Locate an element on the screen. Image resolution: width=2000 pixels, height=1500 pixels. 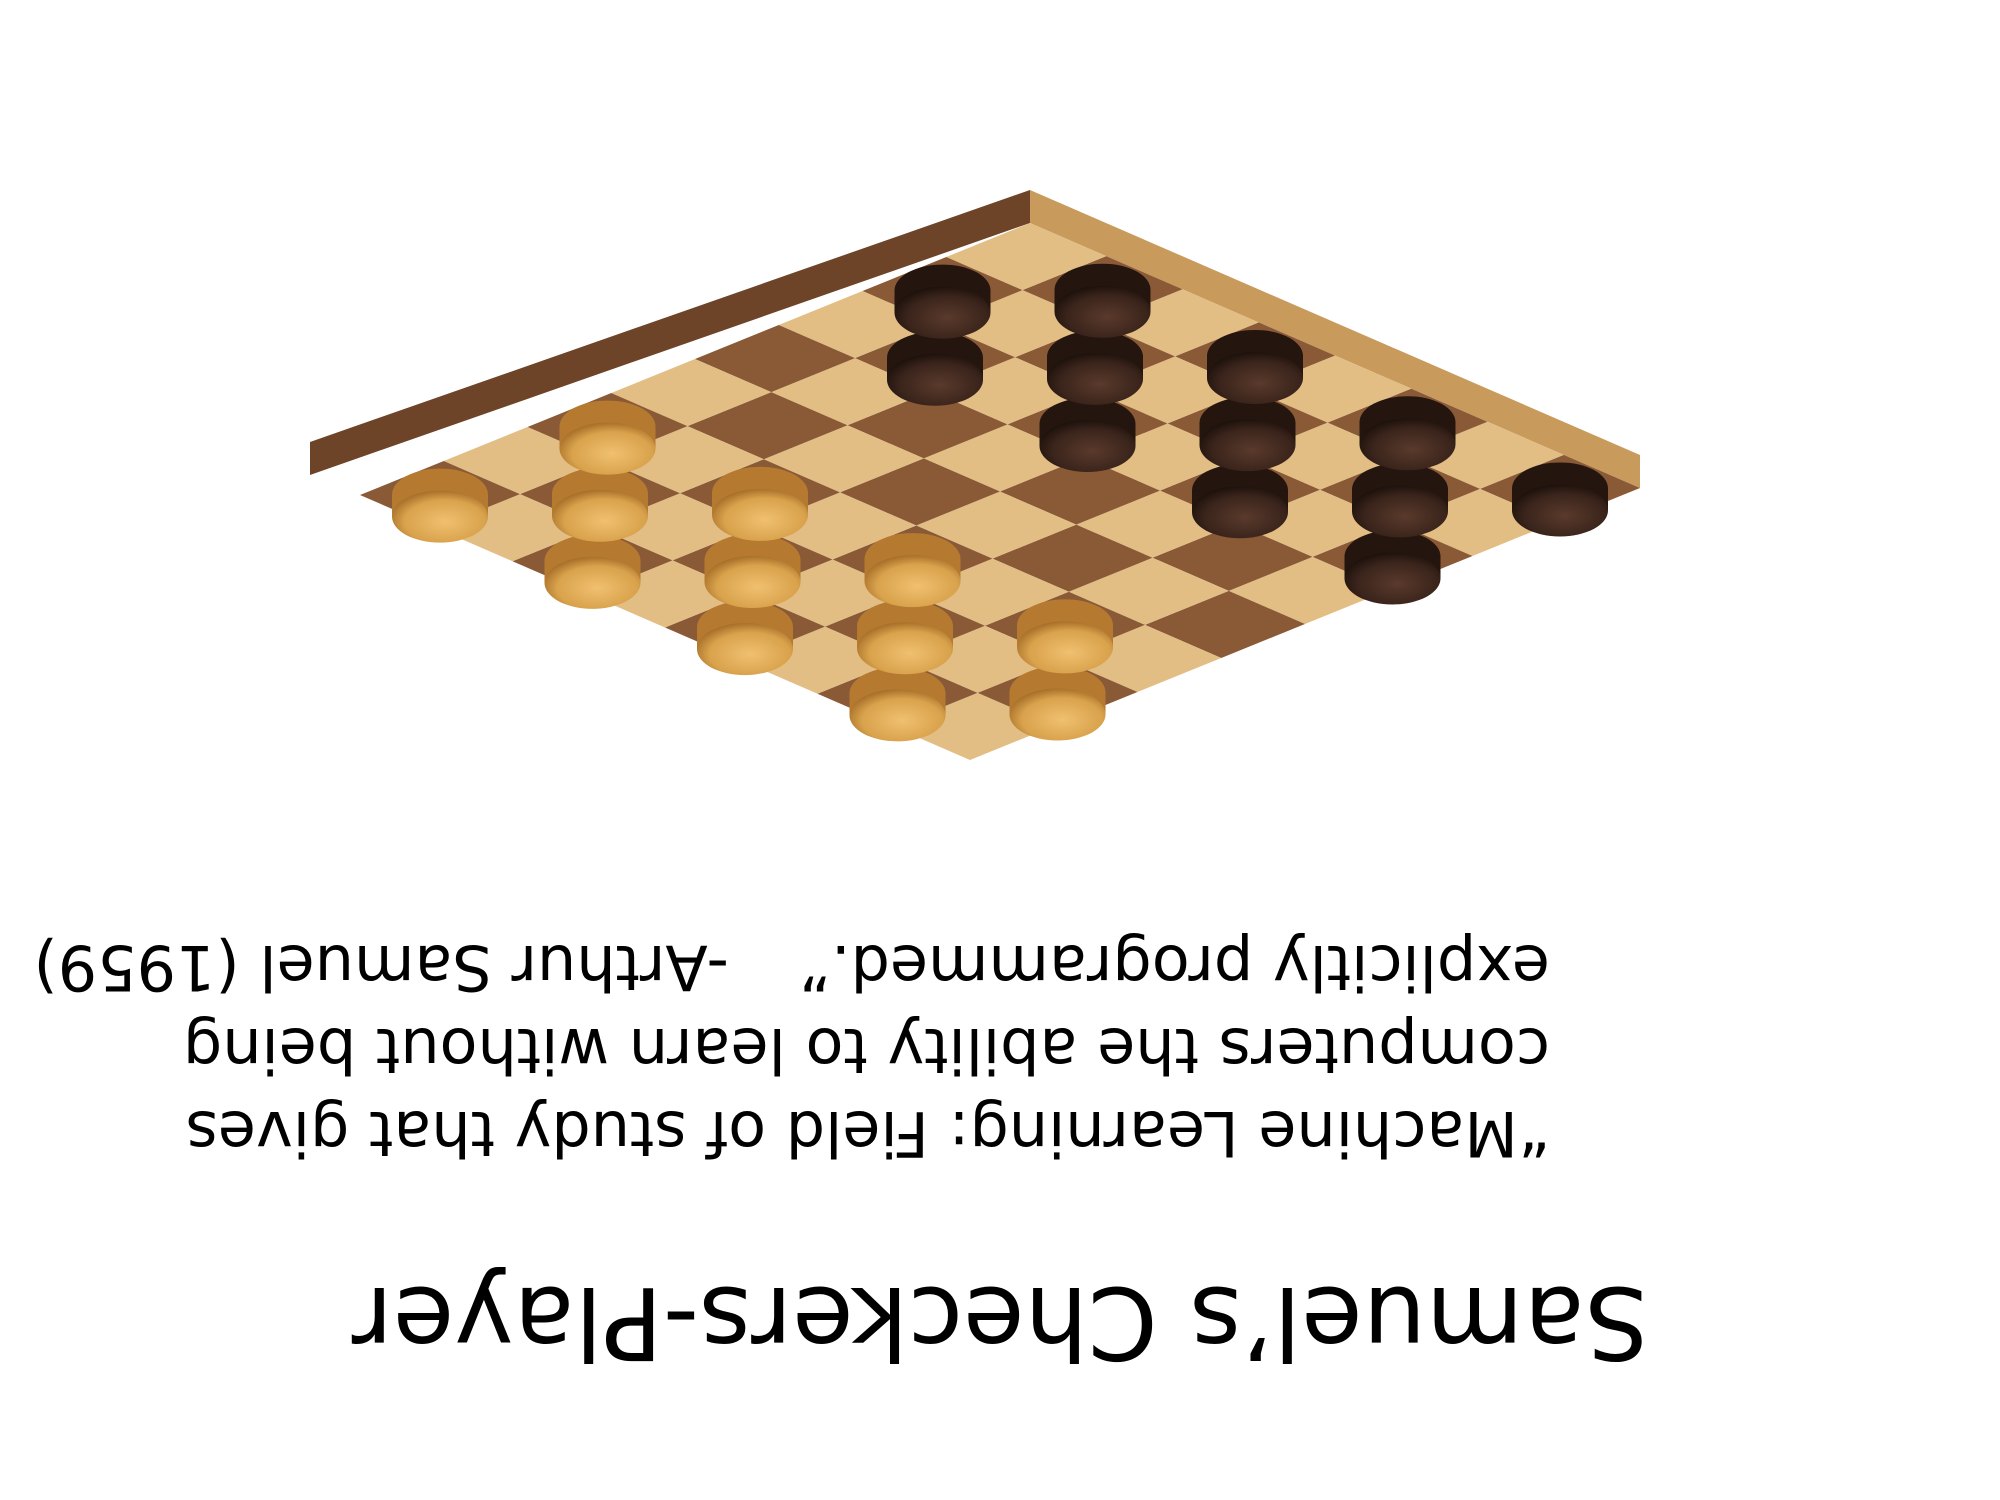
board-edge-left is located at coordinates (1335, 339).